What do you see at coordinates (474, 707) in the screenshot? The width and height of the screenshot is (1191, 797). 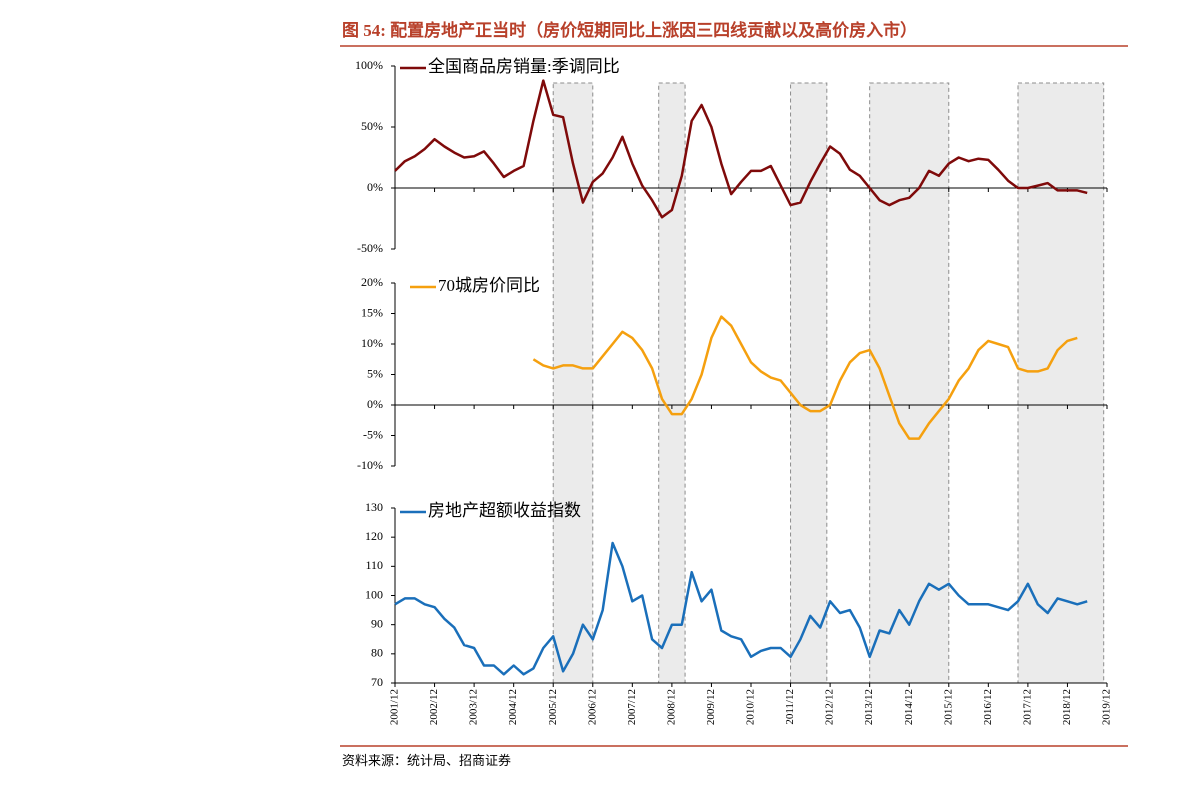 I see `x-tick-label: 2003/12` at bounding box center [474, 707].